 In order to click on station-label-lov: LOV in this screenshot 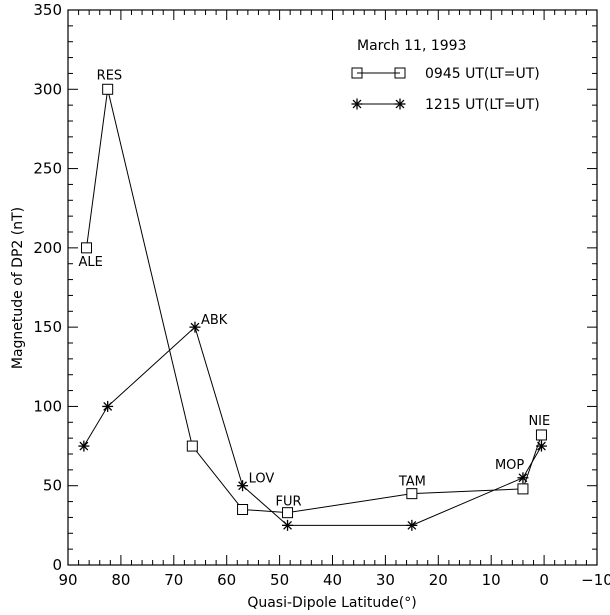, I will do `click(262, 479)`.